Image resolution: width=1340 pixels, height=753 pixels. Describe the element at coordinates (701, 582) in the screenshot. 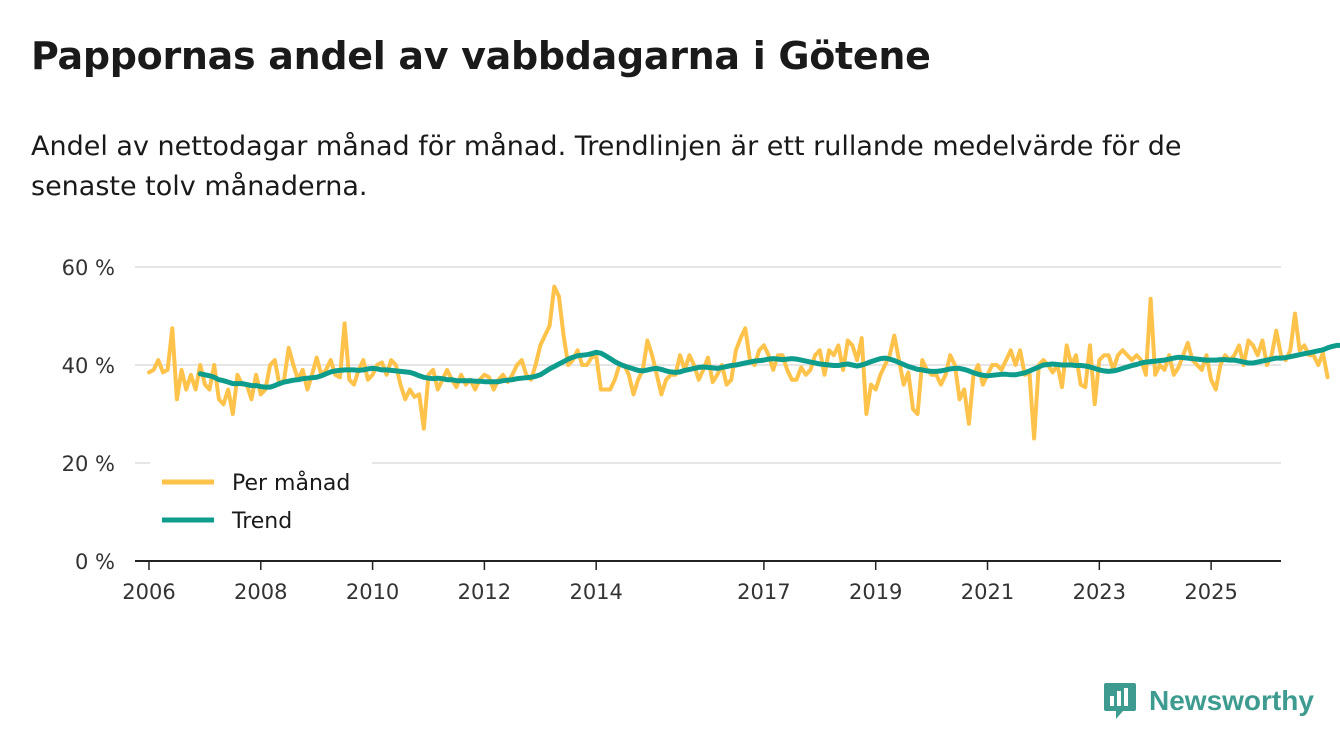

I see `x-axis: 2006 2008 2010 2012 2014 2017 2019 2021 2023 2025` at that location.